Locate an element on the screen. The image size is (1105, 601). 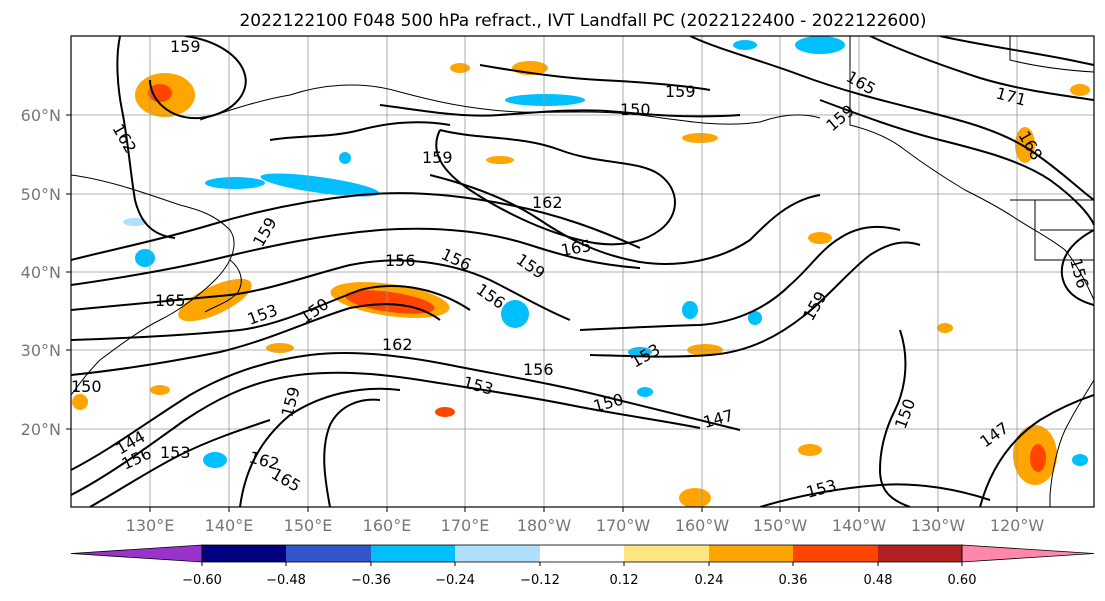
lon-label: 150°W is located at coordinates (780, 525).